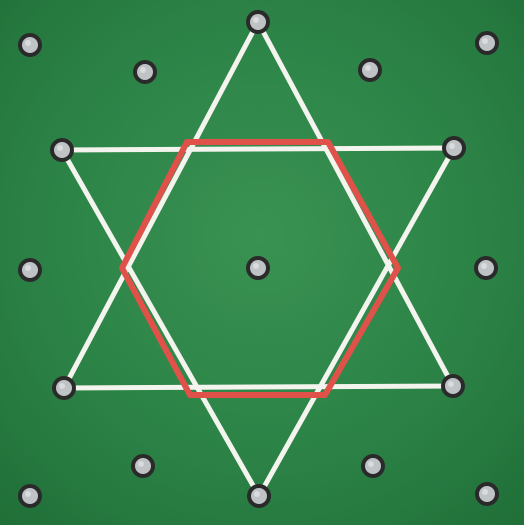 The height and width of the screenshot is (525, 524). I want to click on peg-star-upper-left, so click(62, 150).